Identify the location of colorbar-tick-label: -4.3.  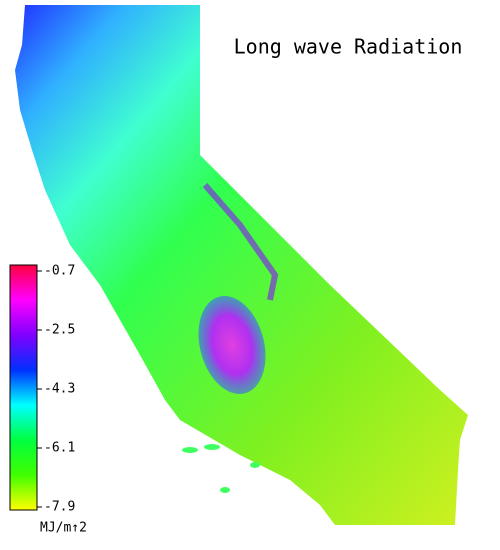
(59, 389).